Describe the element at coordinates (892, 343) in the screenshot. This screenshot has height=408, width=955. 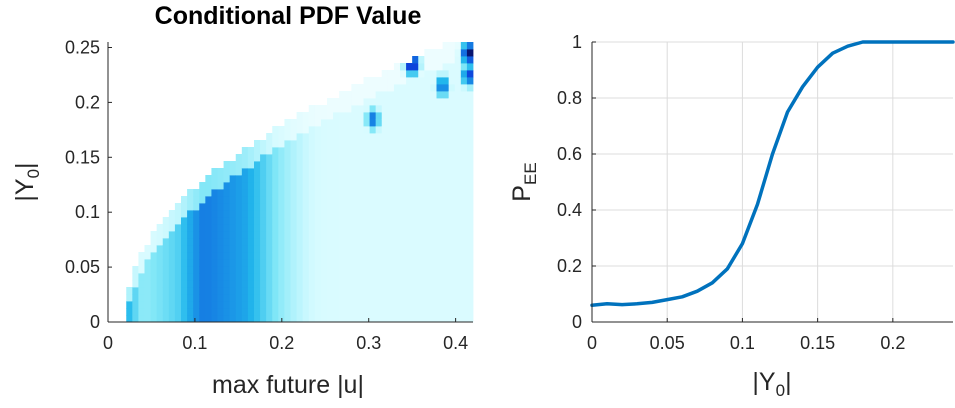
I see `line-x-tick-label: 0.2` at that location.